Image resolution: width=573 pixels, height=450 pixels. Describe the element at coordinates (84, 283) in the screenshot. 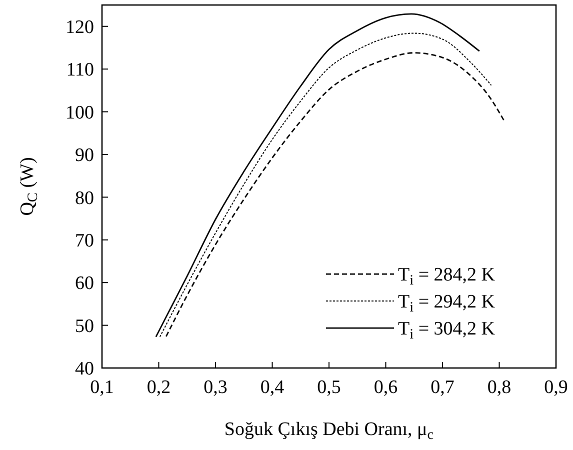

I see `y-tick-label: 60` at that location.